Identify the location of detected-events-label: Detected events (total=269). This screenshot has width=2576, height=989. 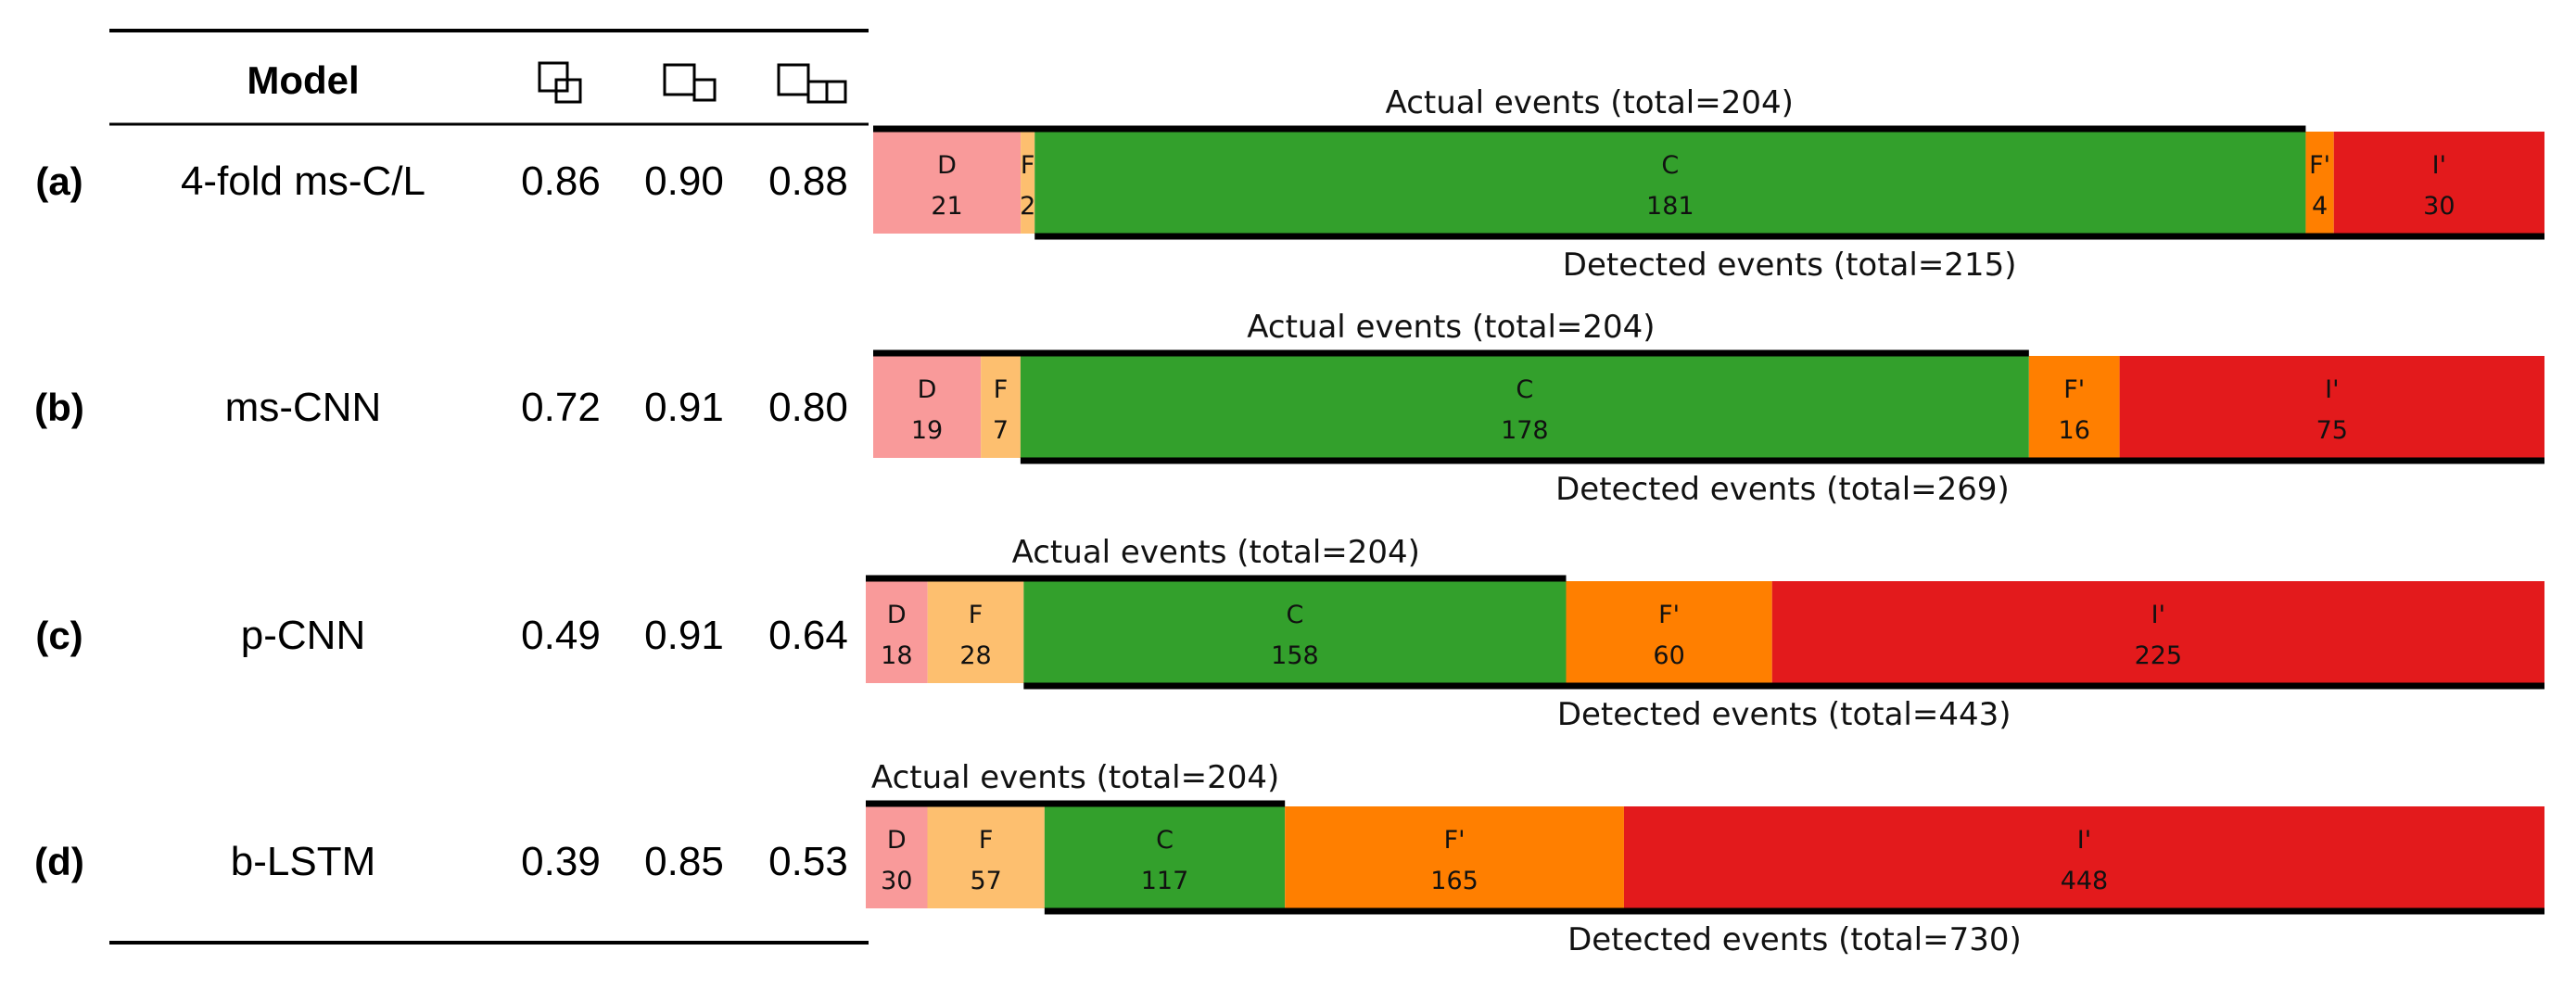
(1782, 490).